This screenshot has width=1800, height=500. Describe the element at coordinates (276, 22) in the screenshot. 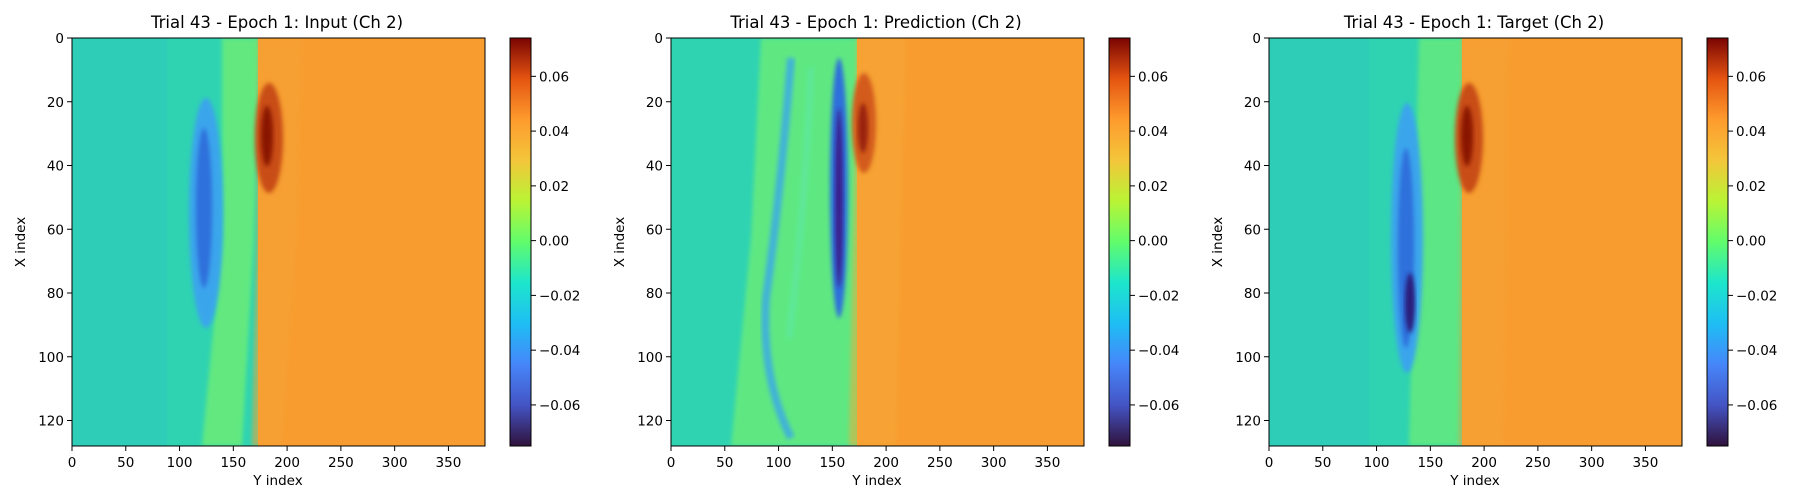

I see `chart-title: Trial 43 - Epoch 1: Input (Ch 2)` at that location.